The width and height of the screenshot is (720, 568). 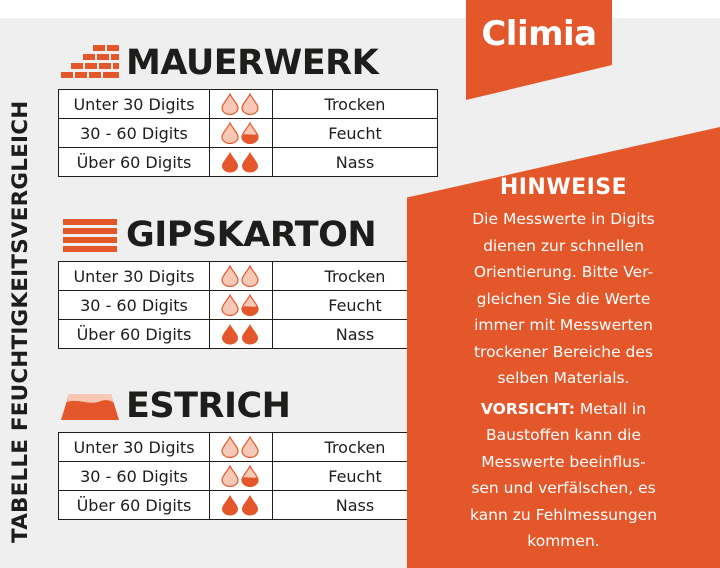 I want to click on notes-title: HINWEISE, so click(x=563, y=187).